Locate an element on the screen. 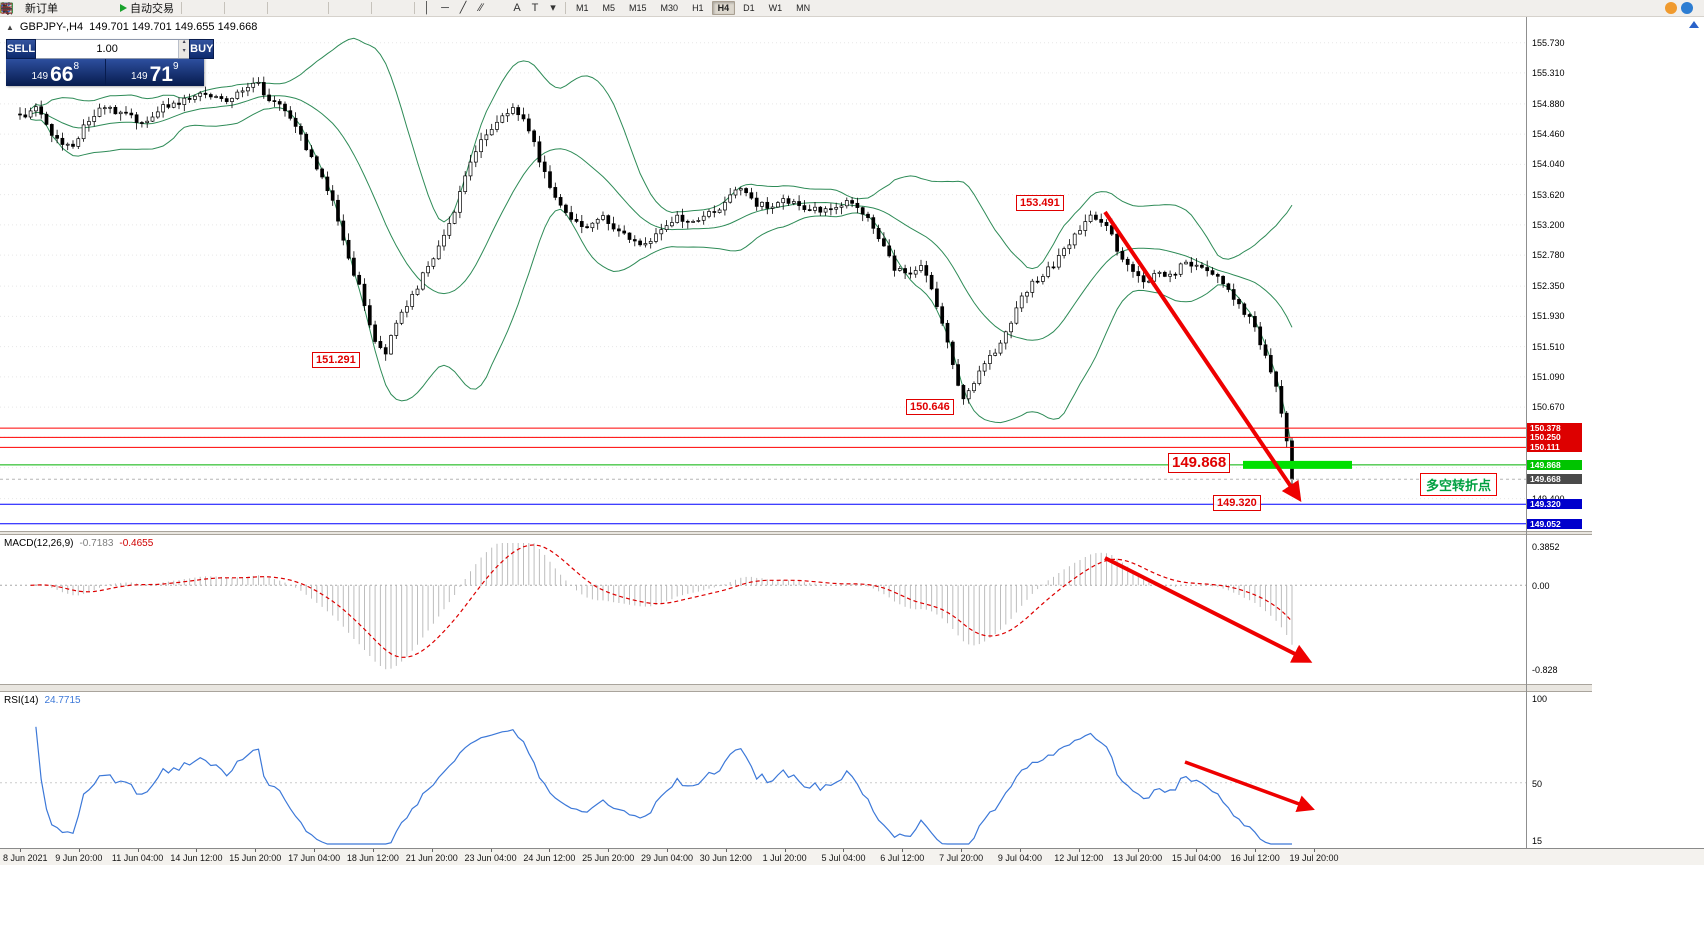 This screenshot has width=1704, height=941. template-icon is located at coordinates (110, 8).